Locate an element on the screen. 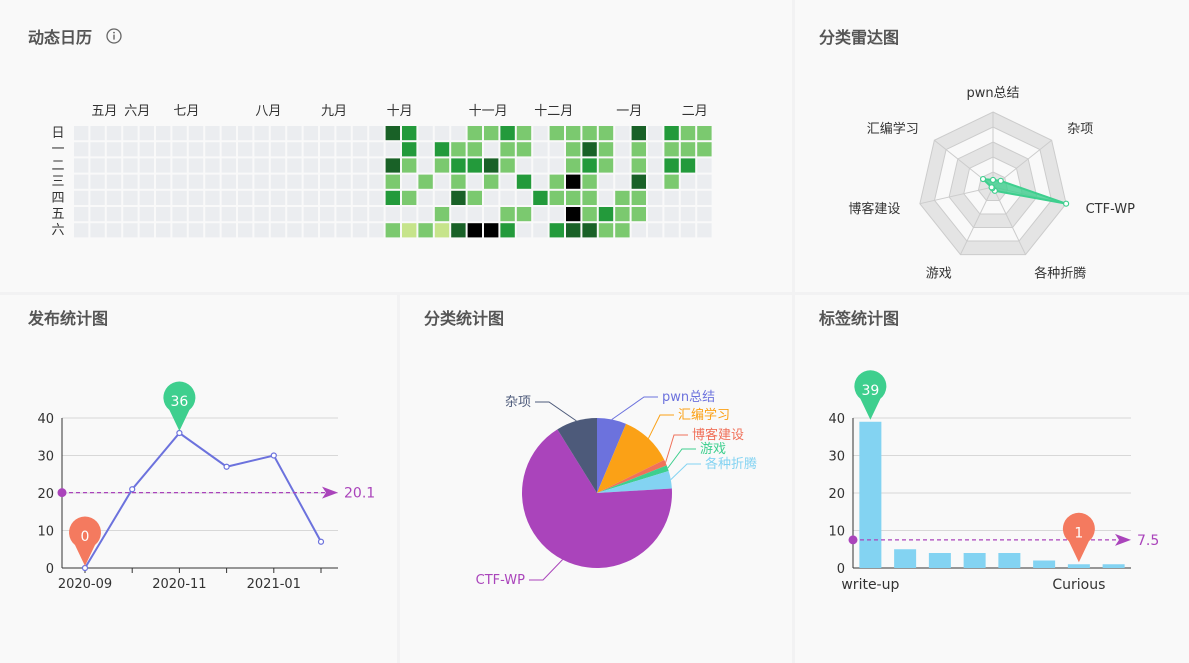 Image resolution: width=1189 pixels, height=663 pixels. y-tick-label: 40 is located at coordinates (836, 419).